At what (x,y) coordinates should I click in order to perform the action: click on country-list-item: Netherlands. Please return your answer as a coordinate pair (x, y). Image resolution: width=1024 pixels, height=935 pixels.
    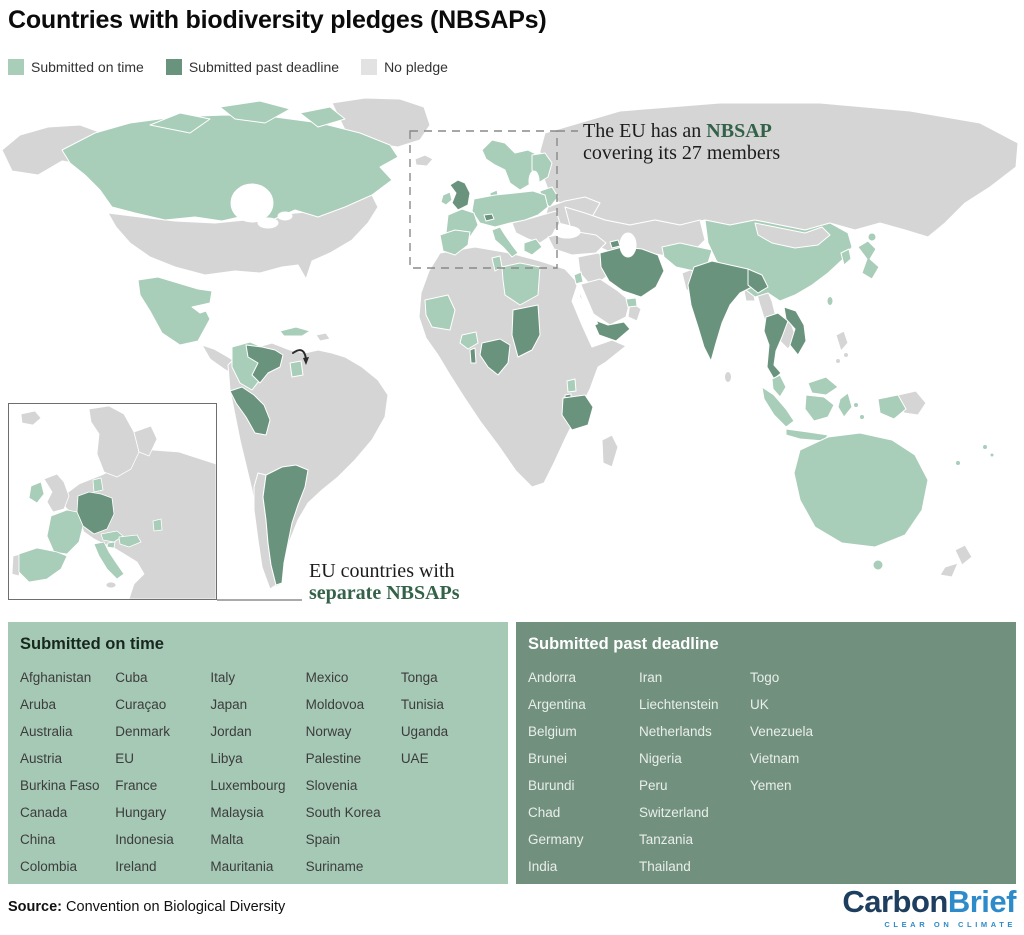
    Looking at the image, I should click on (675, 731).